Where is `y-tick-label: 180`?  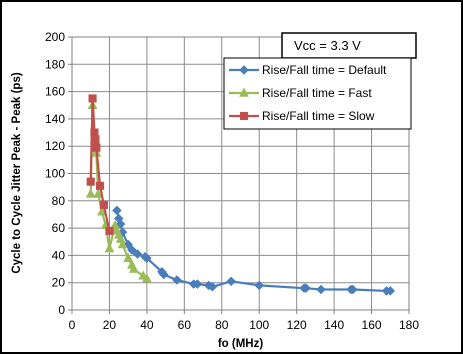 y-tick-label: 180 is located at coordinates (55, 64).